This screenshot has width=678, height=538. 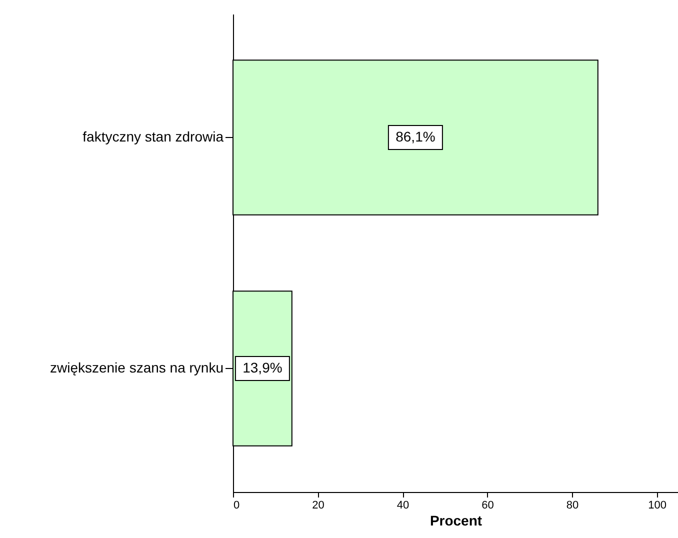 What do you see at coordinates (318, 506) in the screenshot?
I see `x-tick-label: 20` at bounding box center [318, 506].